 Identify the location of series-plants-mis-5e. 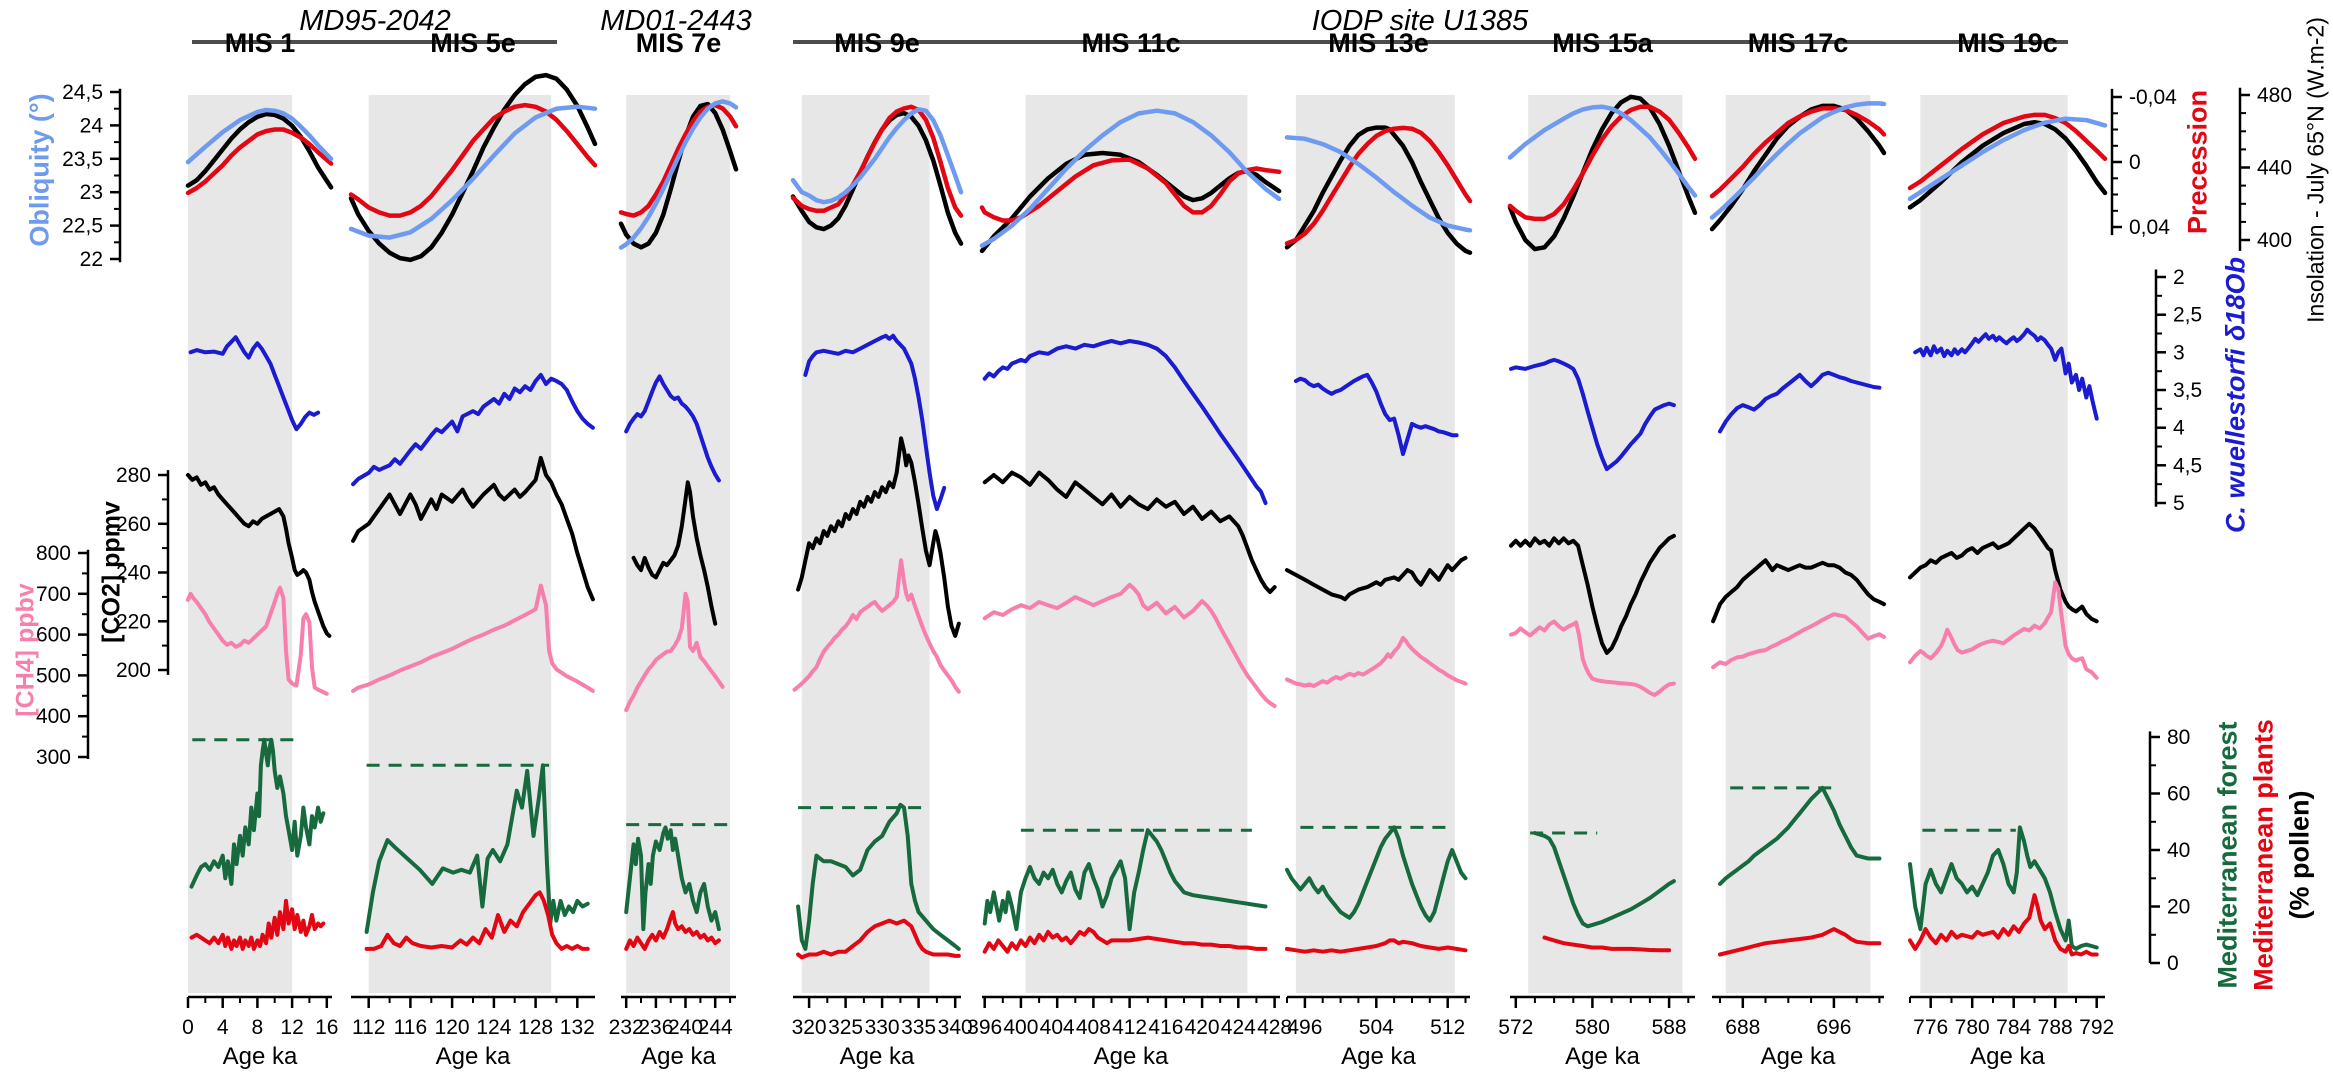
(477, 920).